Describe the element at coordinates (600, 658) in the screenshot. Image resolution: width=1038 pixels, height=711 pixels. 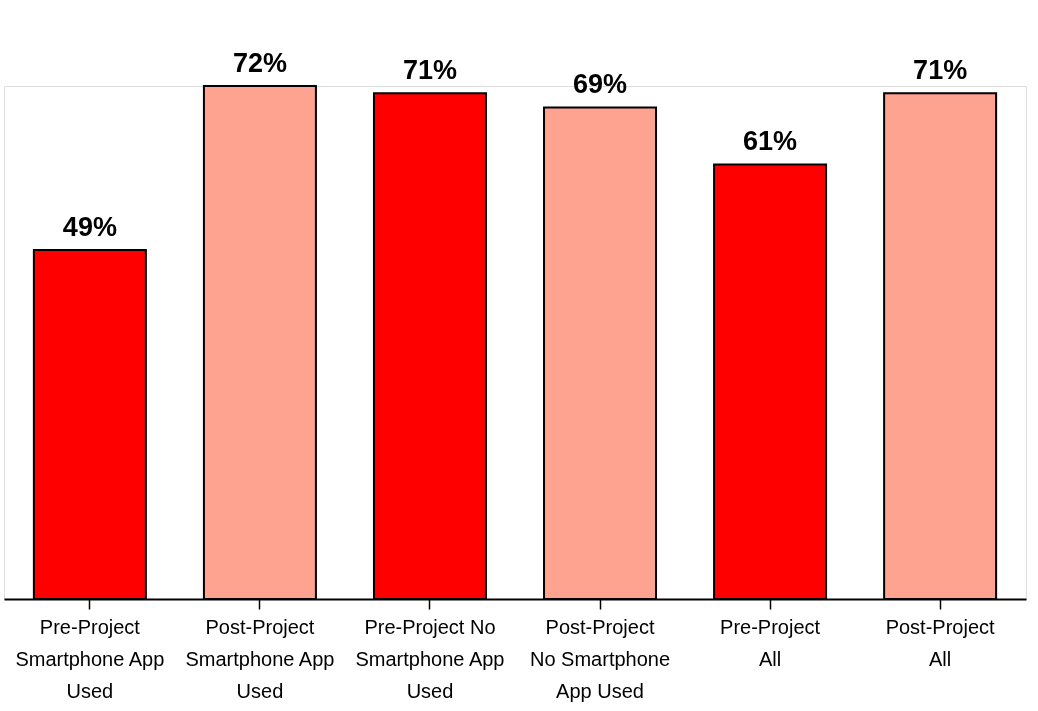
I see `x-tick-label: Post-Project No Smartphone App Used` at that location.